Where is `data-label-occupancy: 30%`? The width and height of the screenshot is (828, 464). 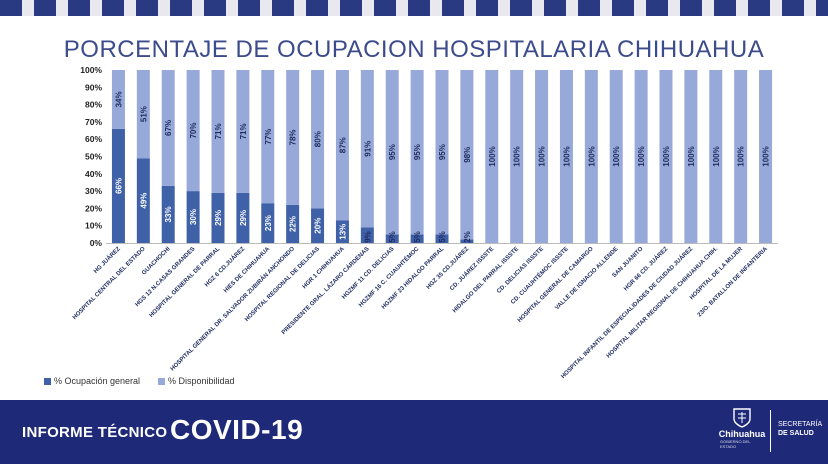 data-label-occupancy: 30% is located at coordinates (193, 217).